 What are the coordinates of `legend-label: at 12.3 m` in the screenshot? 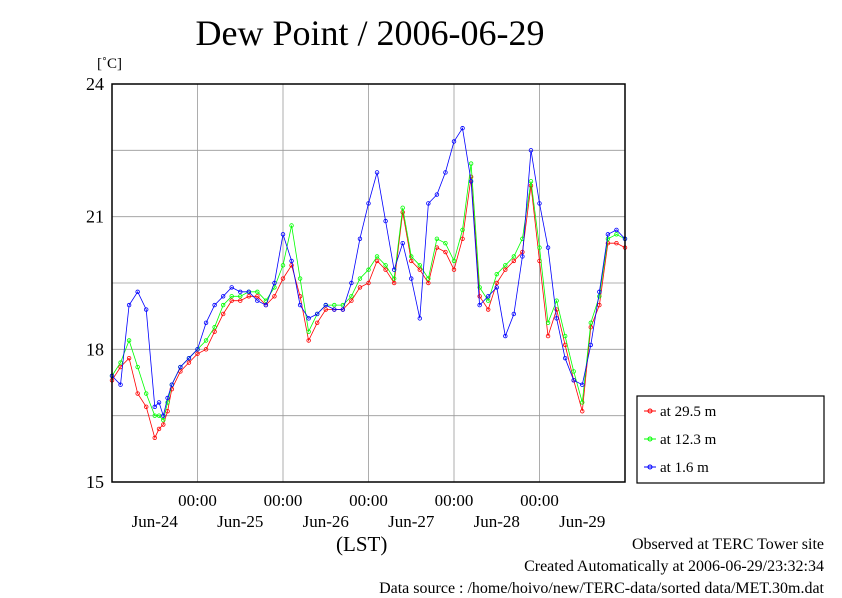 It's located at (688, 440).